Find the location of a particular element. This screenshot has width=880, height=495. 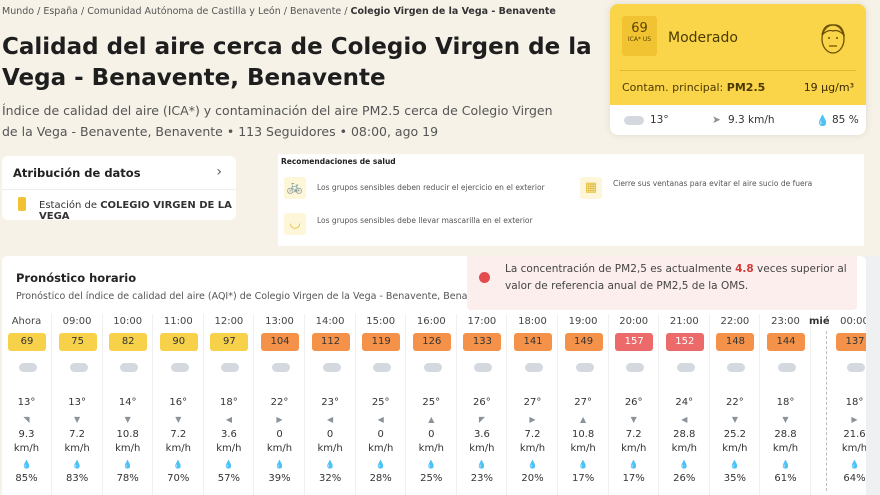

temperature: 23° is located at coordinates (330, 402).